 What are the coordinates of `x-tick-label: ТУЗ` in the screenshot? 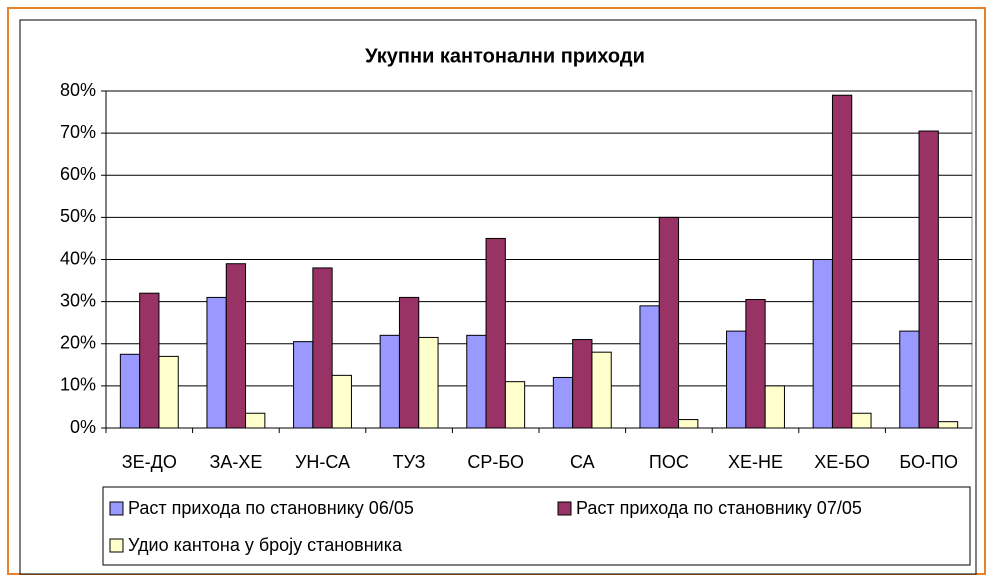 It's located at (409, 462).